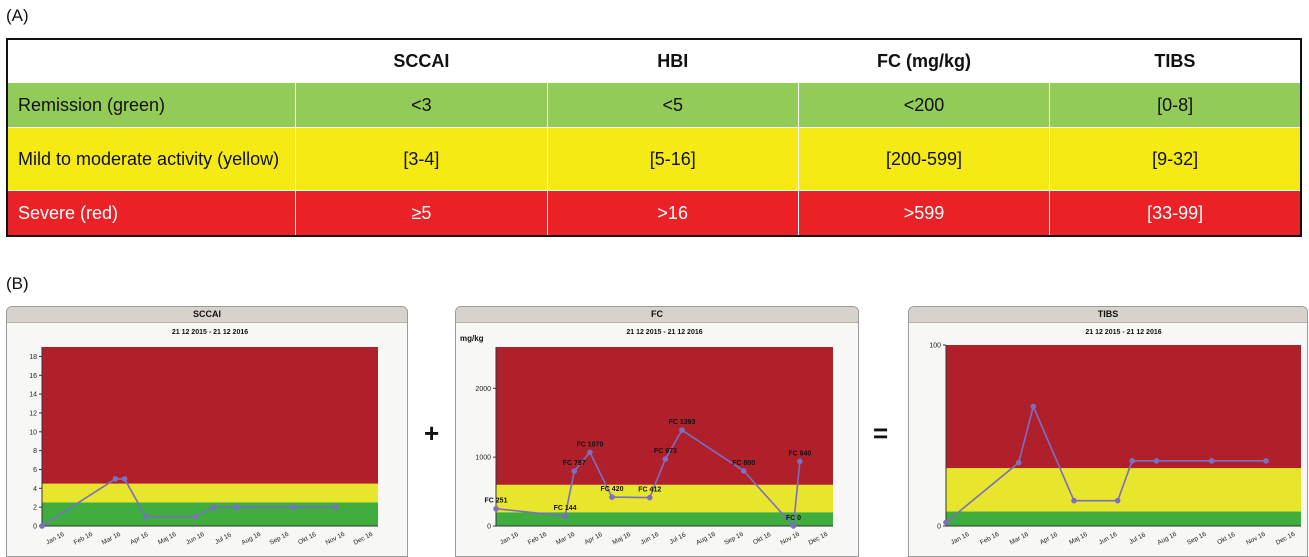 Image resolution: width=1309 pixels, height=557 pixels. I want to click on table-header-cell: TIBS, so click(1175, 61).